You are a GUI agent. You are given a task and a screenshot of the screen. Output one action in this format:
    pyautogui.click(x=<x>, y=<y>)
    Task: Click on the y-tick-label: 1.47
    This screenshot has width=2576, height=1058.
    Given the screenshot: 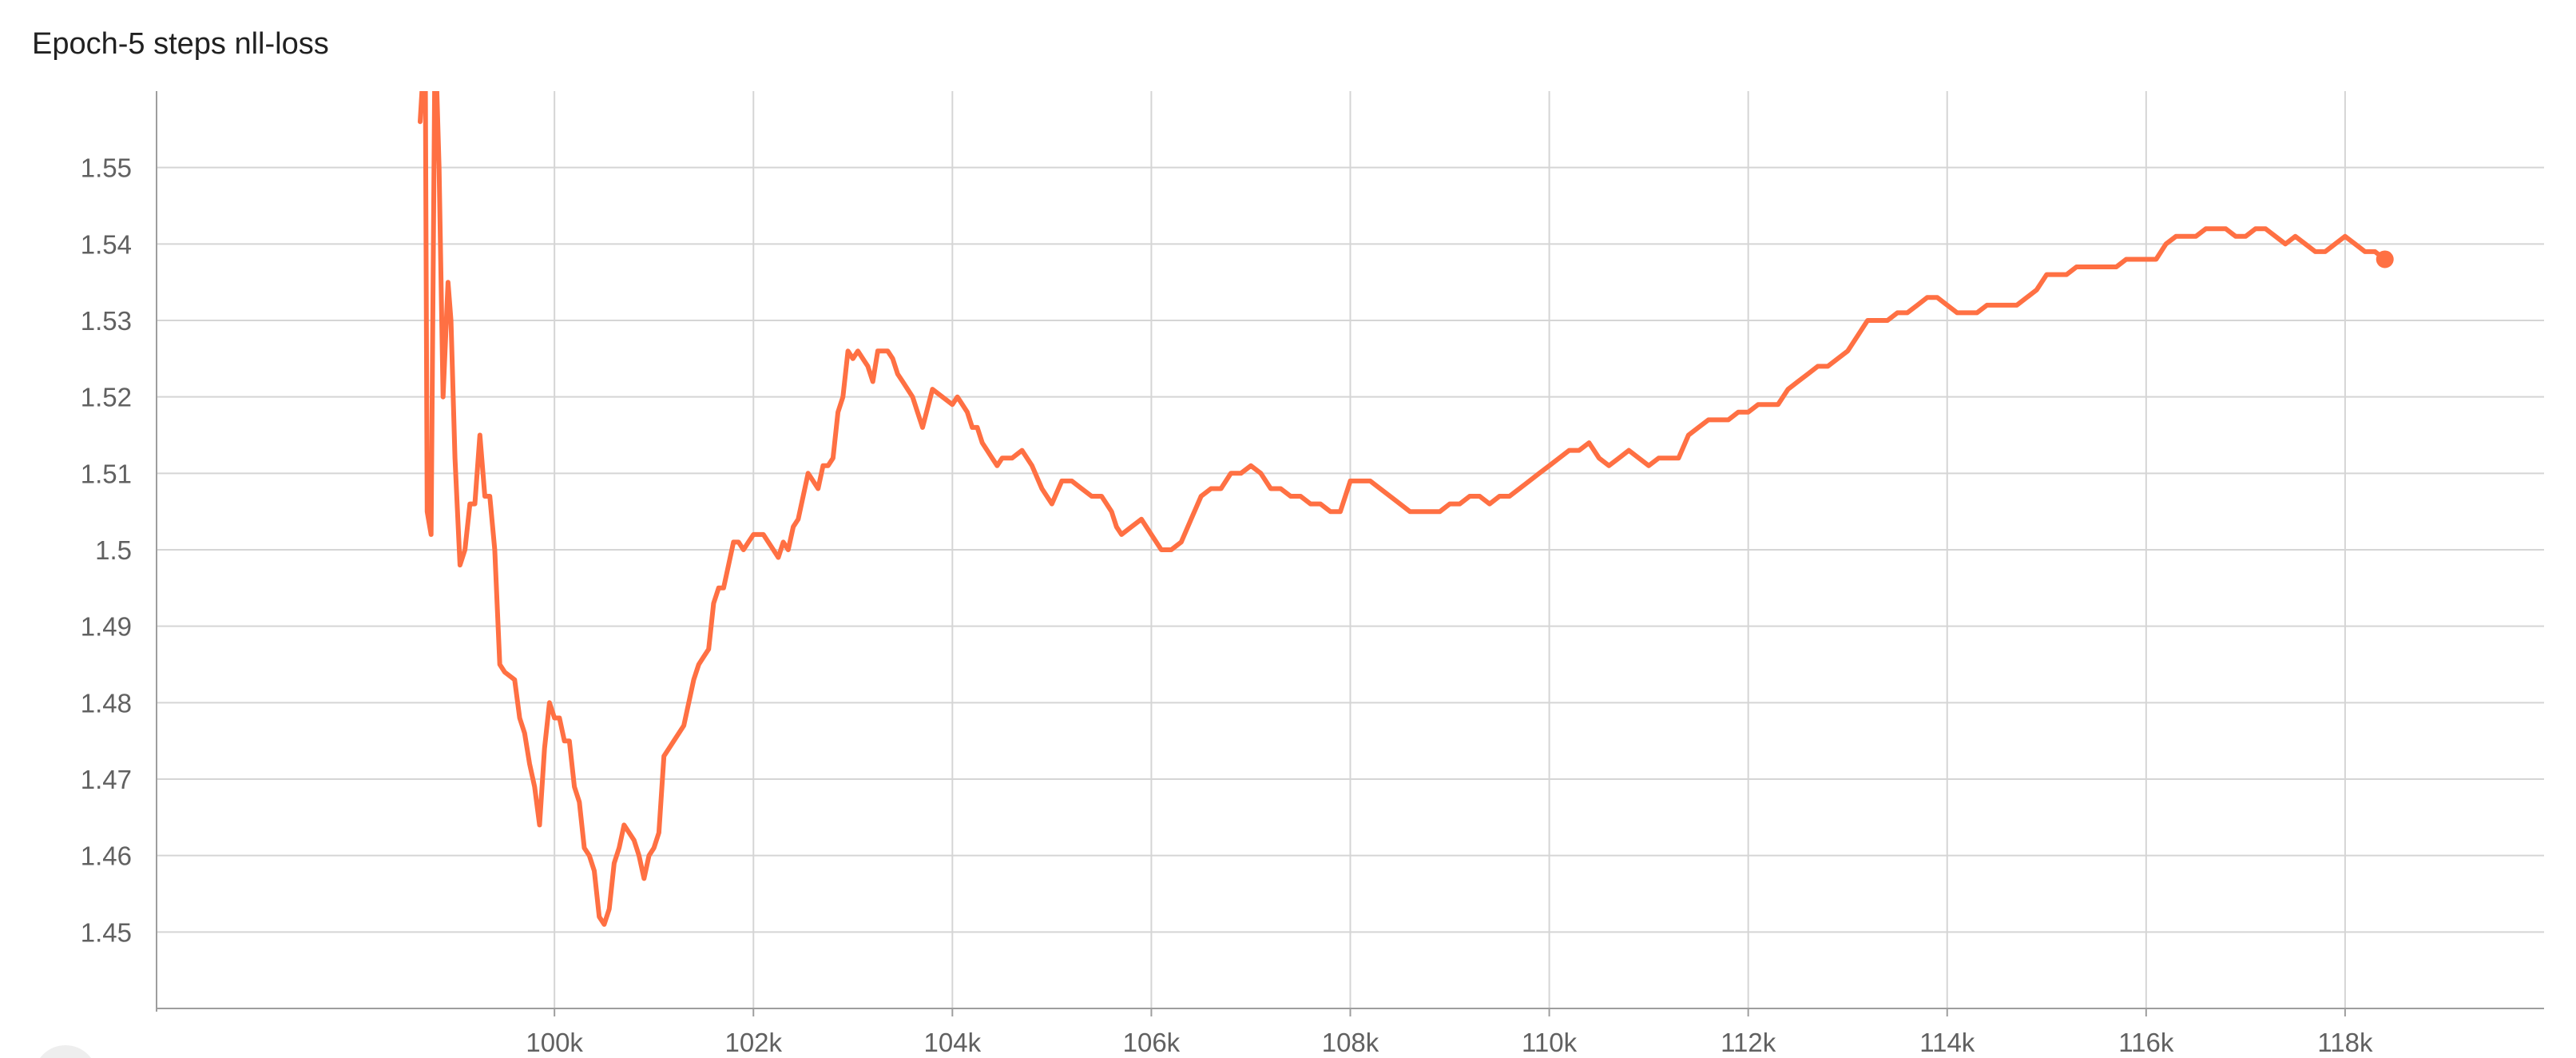 What is the action you would take?
    pyautogui.click(x=106, y=779)
    